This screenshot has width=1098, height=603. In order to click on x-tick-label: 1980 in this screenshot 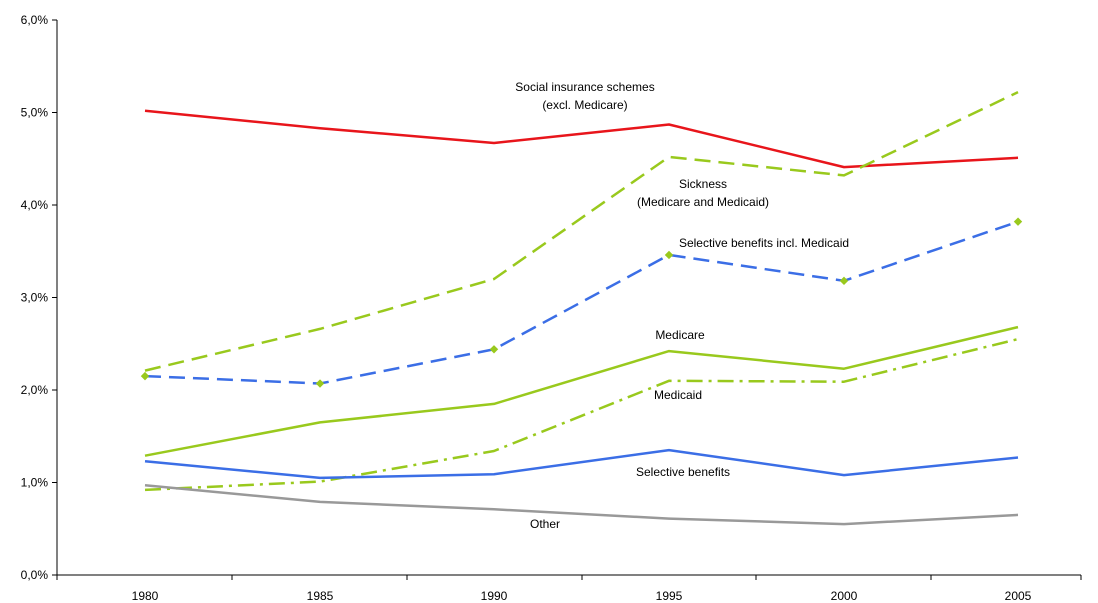, I will do `click(145, 596)`.